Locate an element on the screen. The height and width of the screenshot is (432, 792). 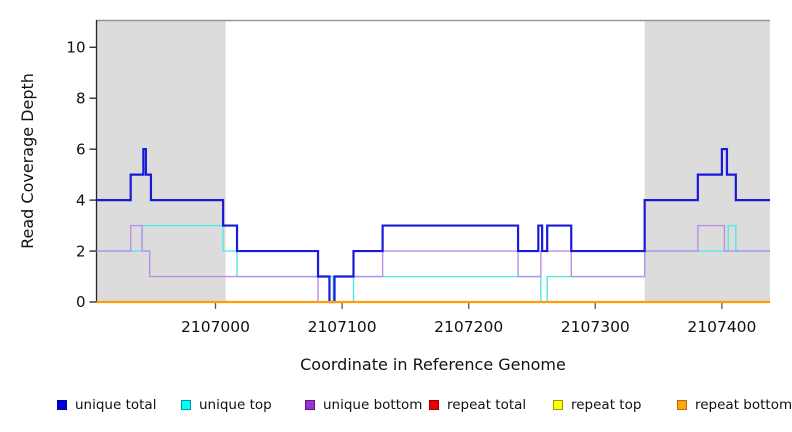
x-tick-label: 2107100 is located at coordinates (342, 327).